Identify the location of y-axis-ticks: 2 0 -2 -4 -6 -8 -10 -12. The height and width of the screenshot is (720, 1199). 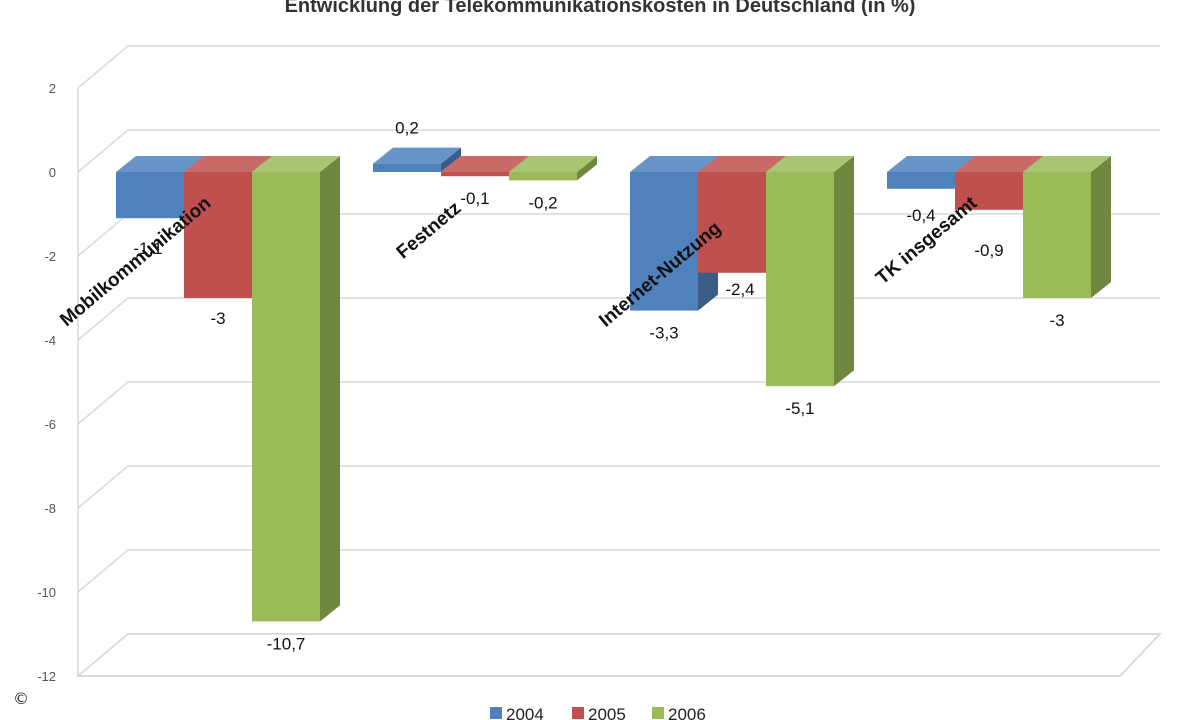
(46, 382).